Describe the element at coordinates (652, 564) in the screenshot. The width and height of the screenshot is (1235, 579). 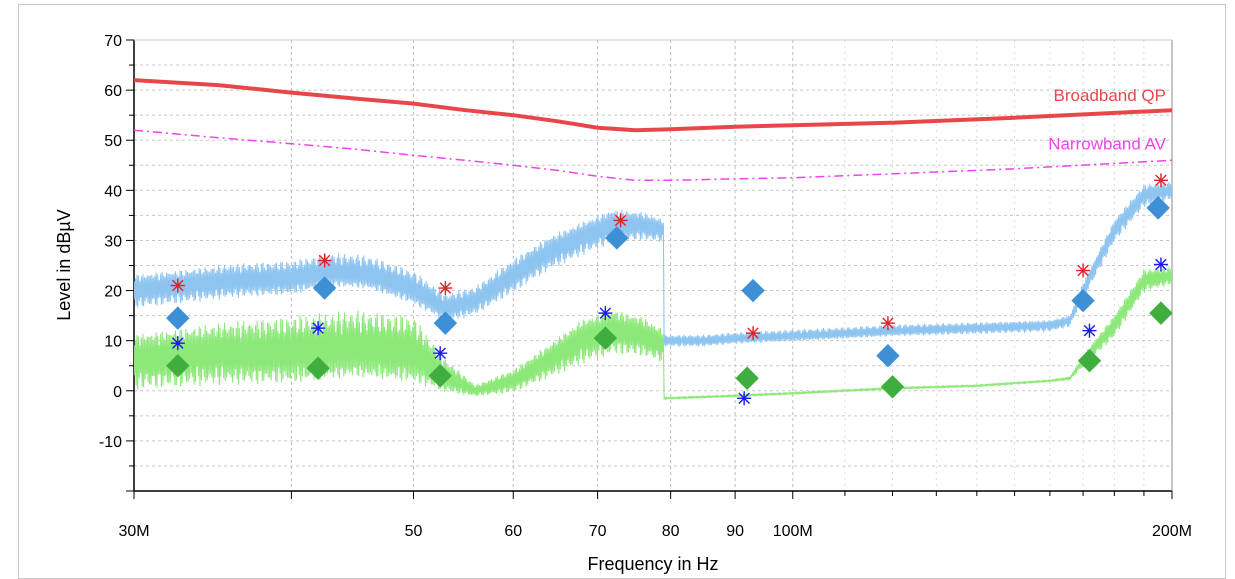
I see `x-axis-title: Frequency in Hz` at that location.